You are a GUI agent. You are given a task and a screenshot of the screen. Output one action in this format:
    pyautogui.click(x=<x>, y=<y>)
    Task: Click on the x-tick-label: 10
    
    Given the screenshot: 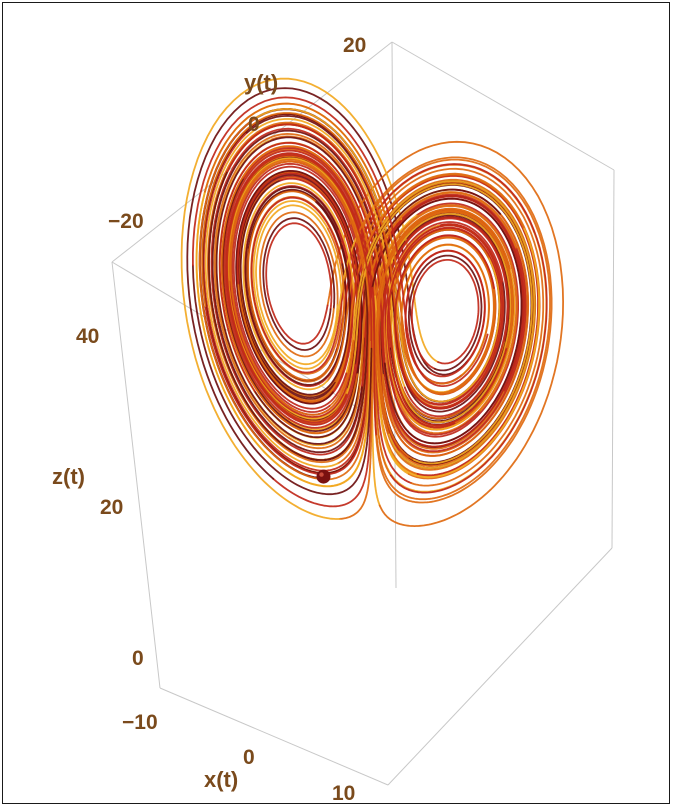 What is the action you would take?
    pyautogui.click(x=343, y=793)
    